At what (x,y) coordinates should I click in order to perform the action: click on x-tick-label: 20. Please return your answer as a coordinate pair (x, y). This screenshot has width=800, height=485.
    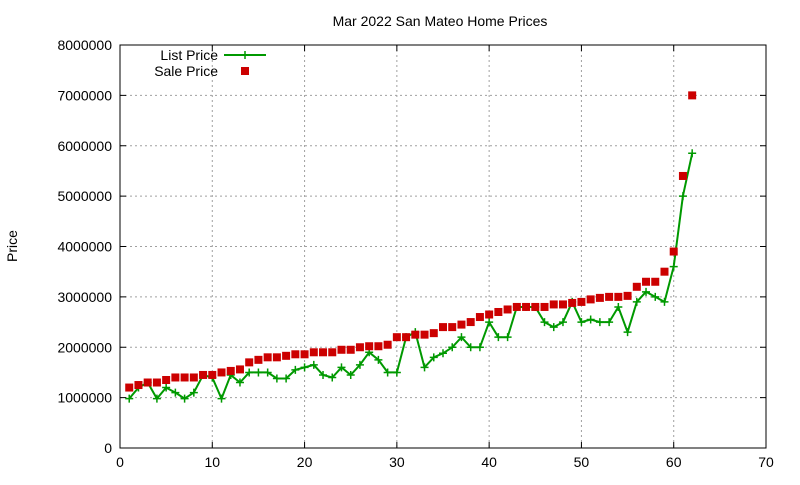
    Looking at the image, I should click on (305, 462).